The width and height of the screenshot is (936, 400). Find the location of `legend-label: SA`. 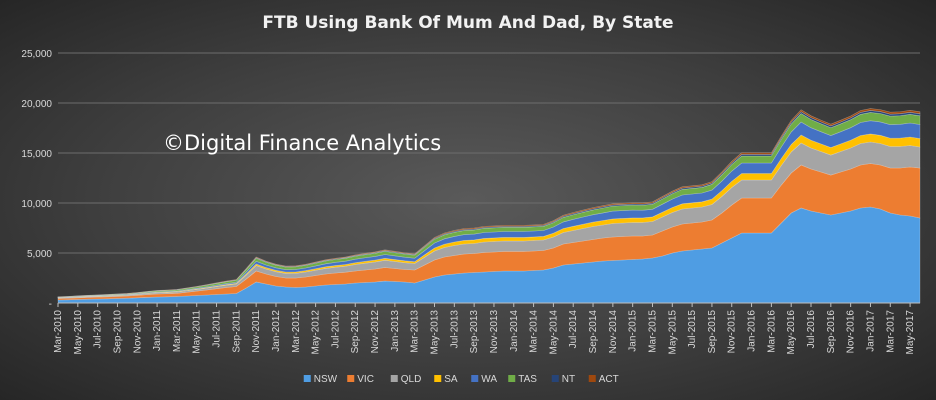

legend-label: SA is located at coordinates (451, 379).